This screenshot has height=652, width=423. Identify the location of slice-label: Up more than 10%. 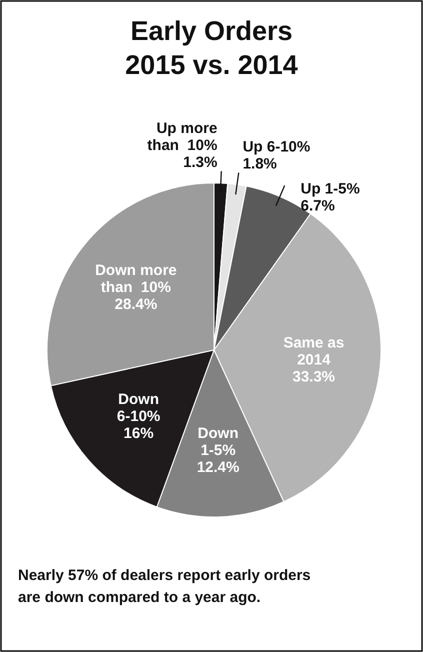
(182, 137).